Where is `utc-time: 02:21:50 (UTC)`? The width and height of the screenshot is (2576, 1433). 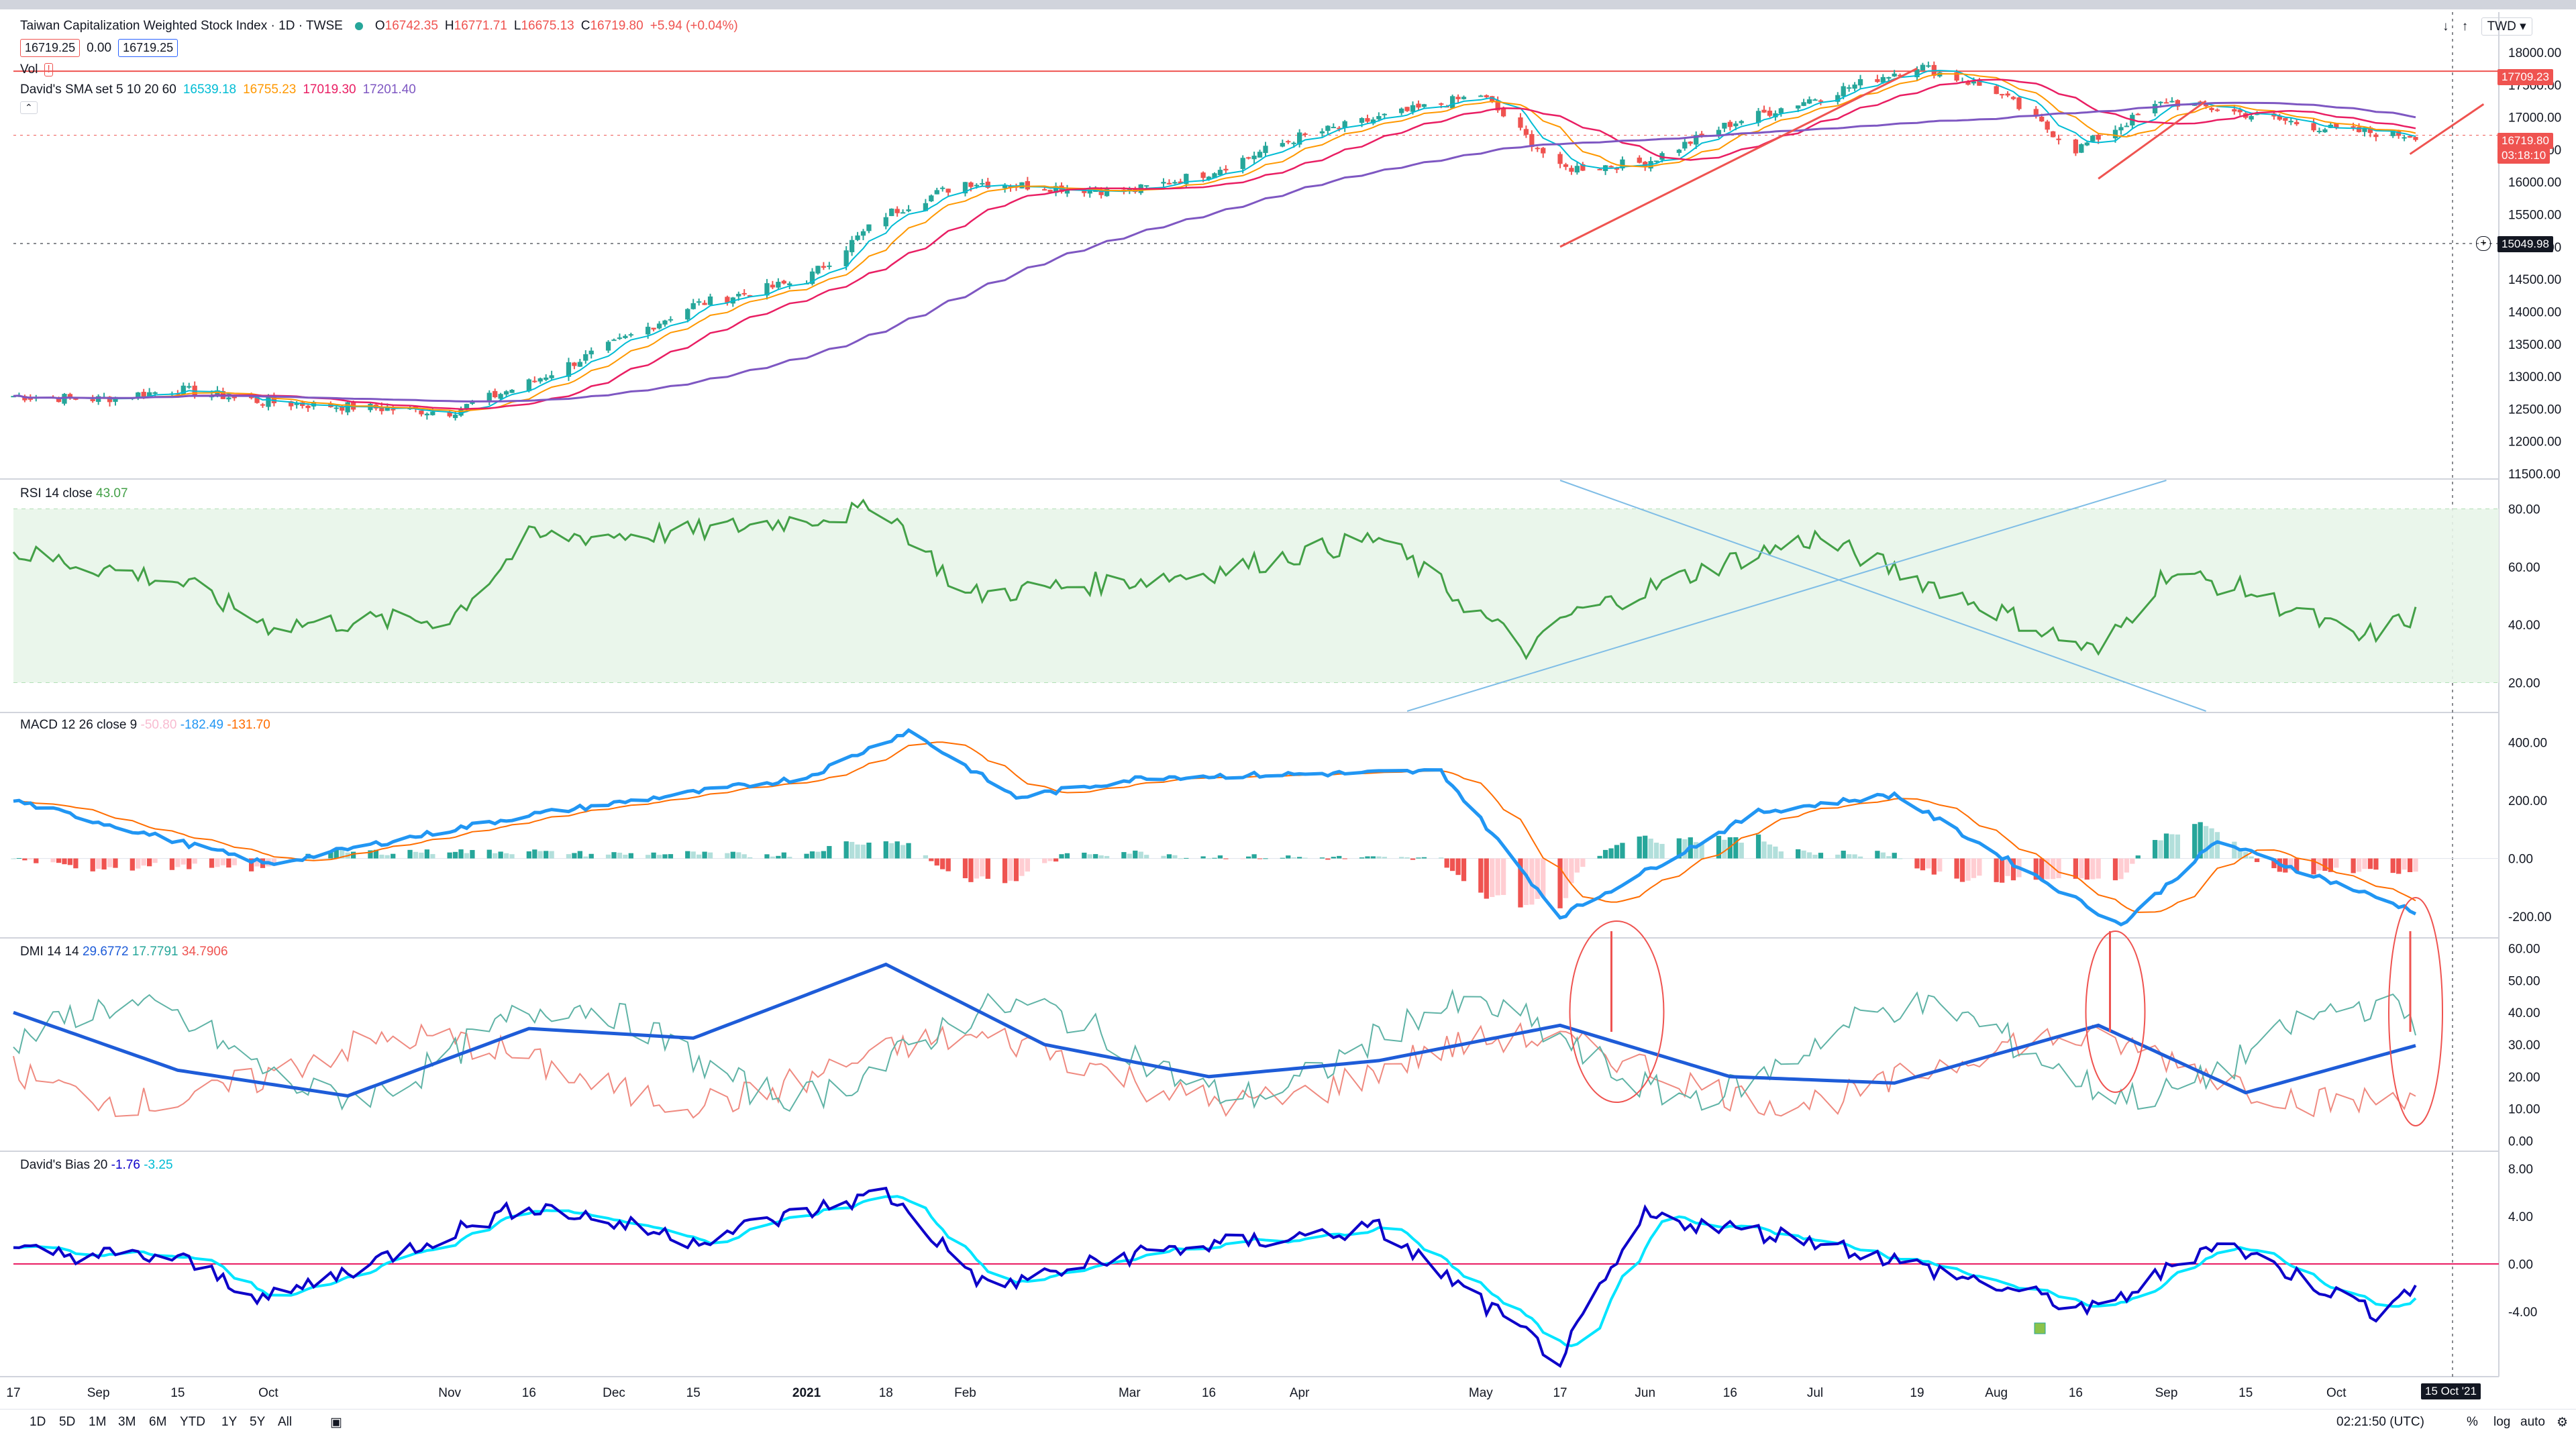
utc-time: 02:21:50 (UTC) is located at coordinates (2380, 1422).